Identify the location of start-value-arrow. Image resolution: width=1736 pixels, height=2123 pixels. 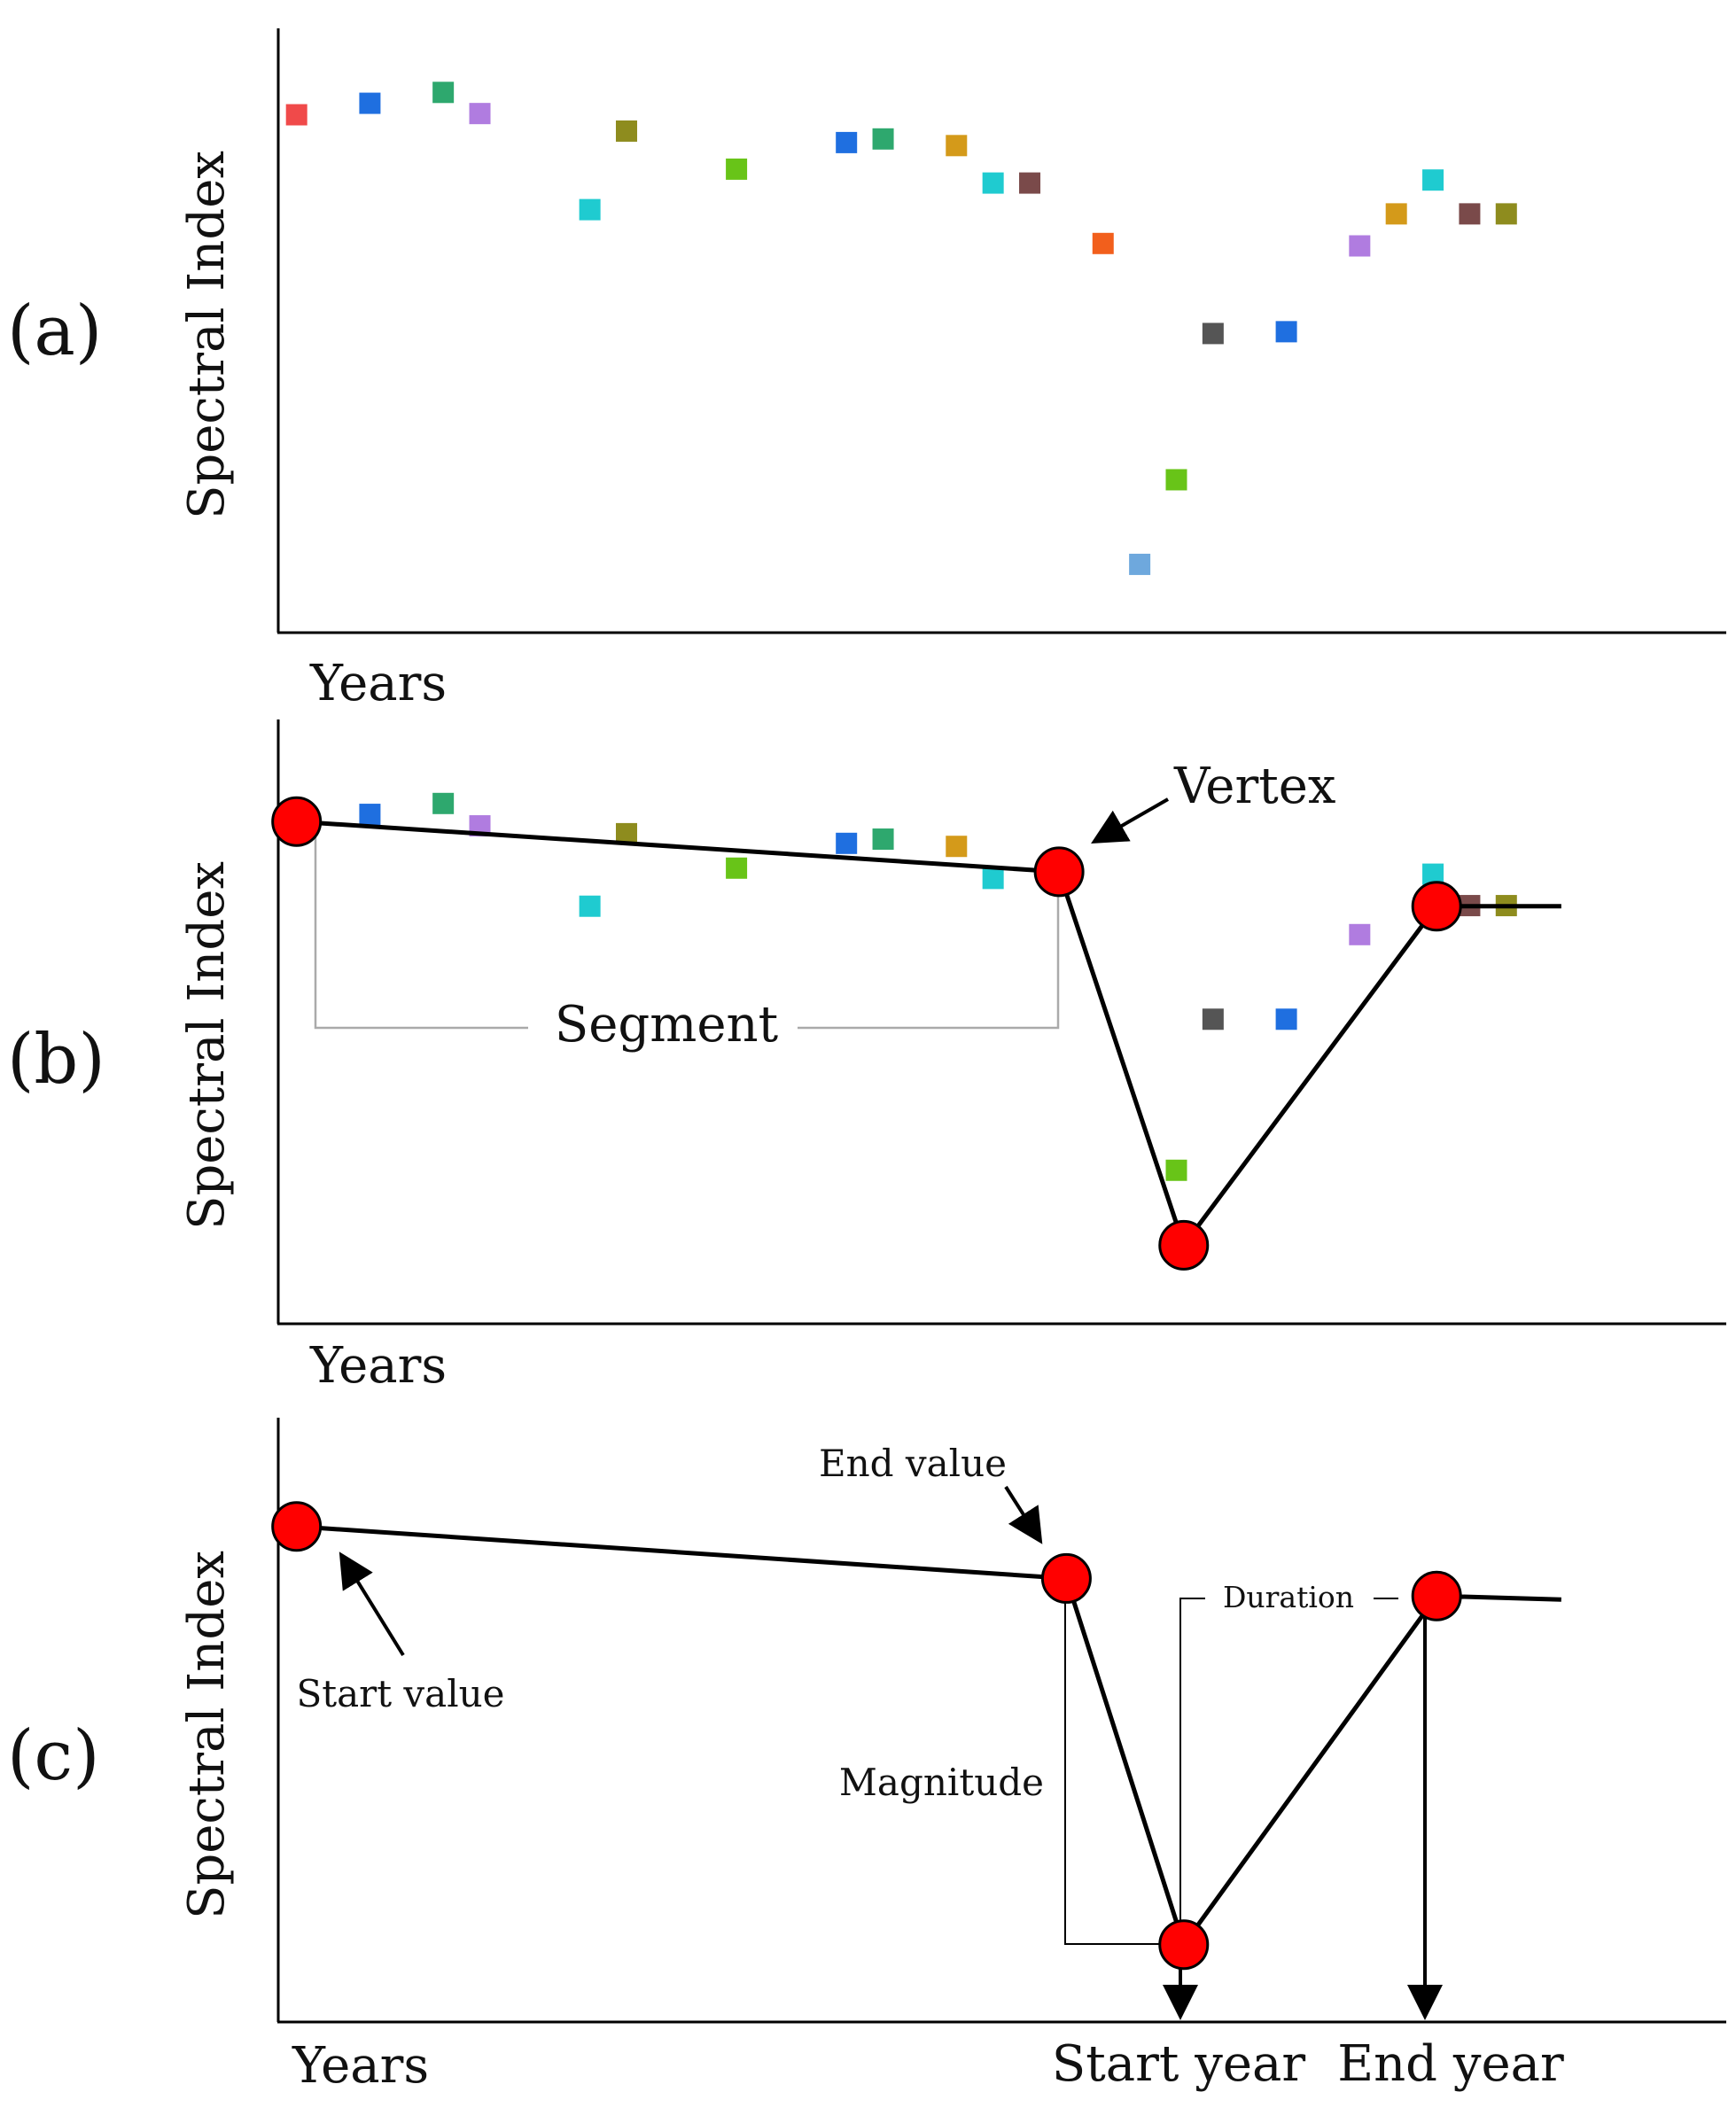
(372, 1604).